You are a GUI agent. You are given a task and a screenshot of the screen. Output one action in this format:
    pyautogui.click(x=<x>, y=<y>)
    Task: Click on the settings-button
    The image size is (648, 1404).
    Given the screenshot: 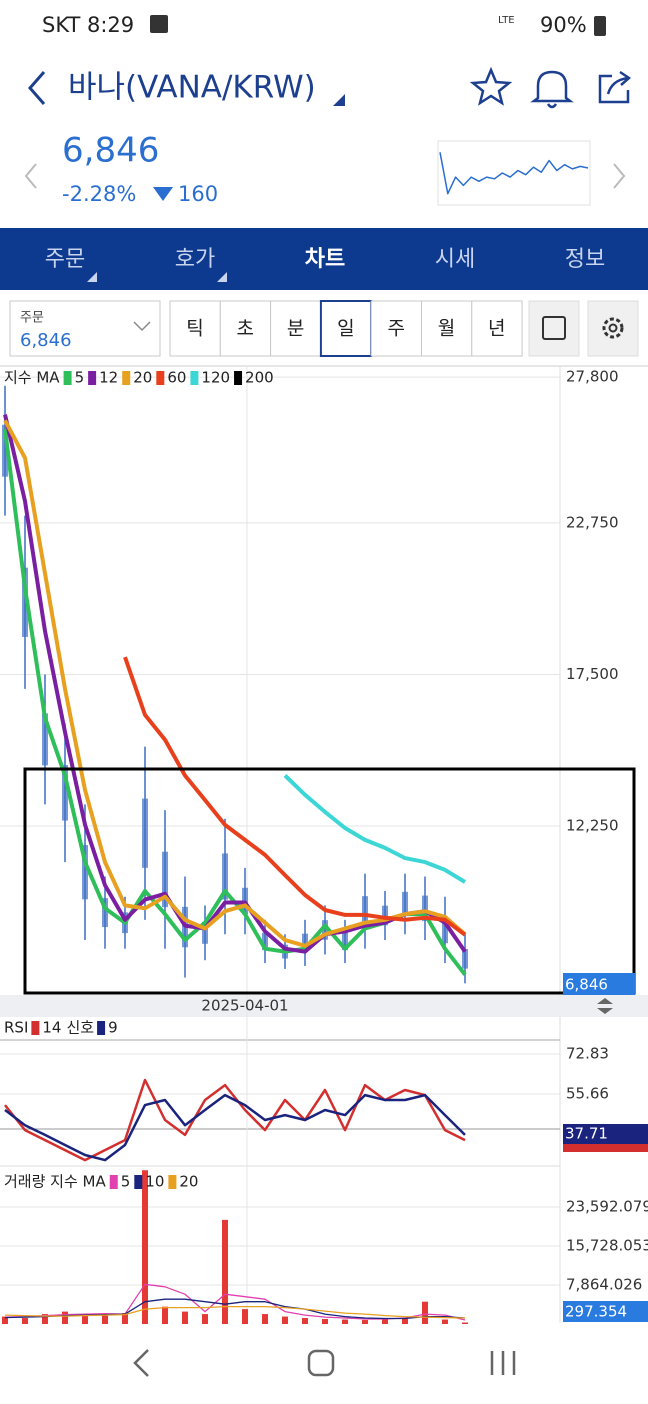 What is the action you would take?
    pyautogui.click(x=613, y=328)
    